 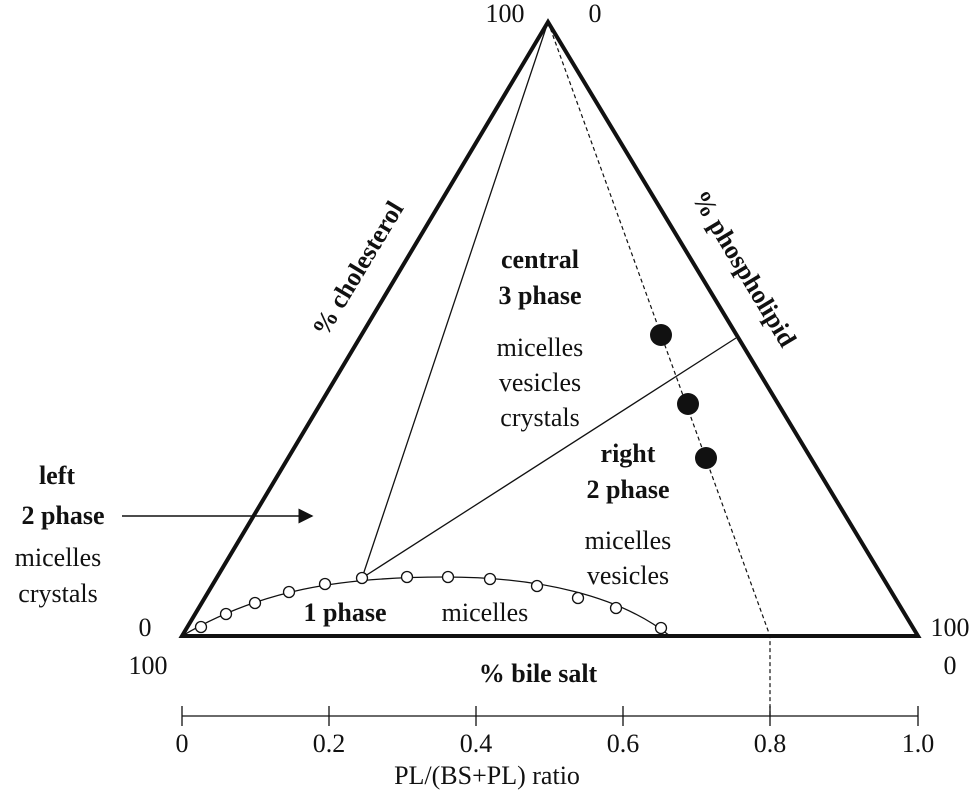 I want to click on axis-title: % bile salt, so click(x=538, y=673).